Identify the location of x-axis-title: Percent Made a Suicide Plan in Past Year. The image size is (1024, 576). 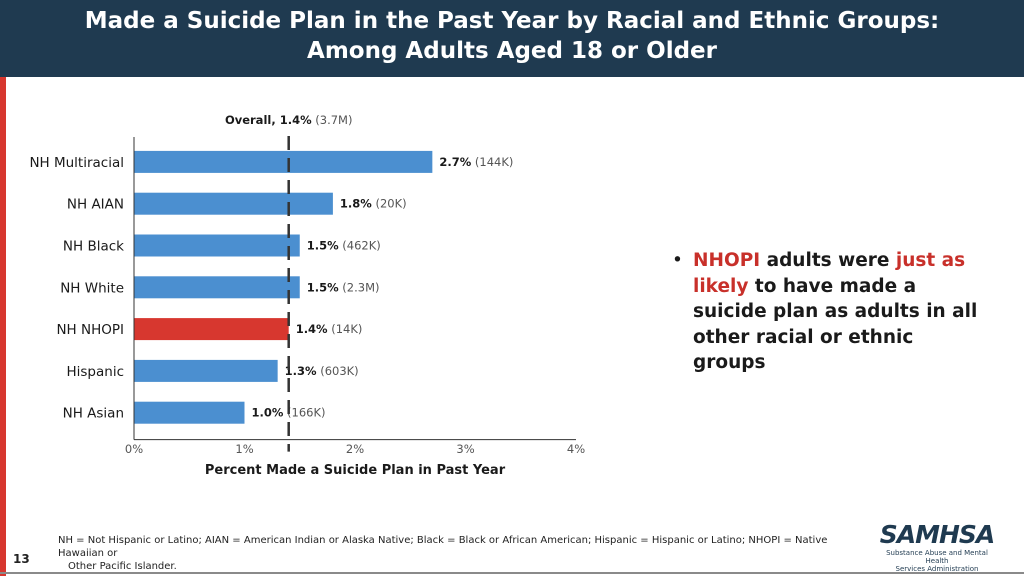
(355, 470).